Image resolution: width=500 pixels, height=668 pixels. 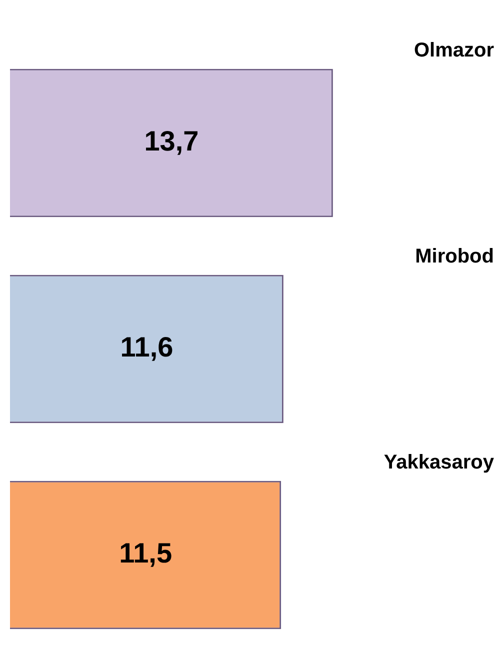 I want to click on data-label: 11,5, so click(x=145, y=553).